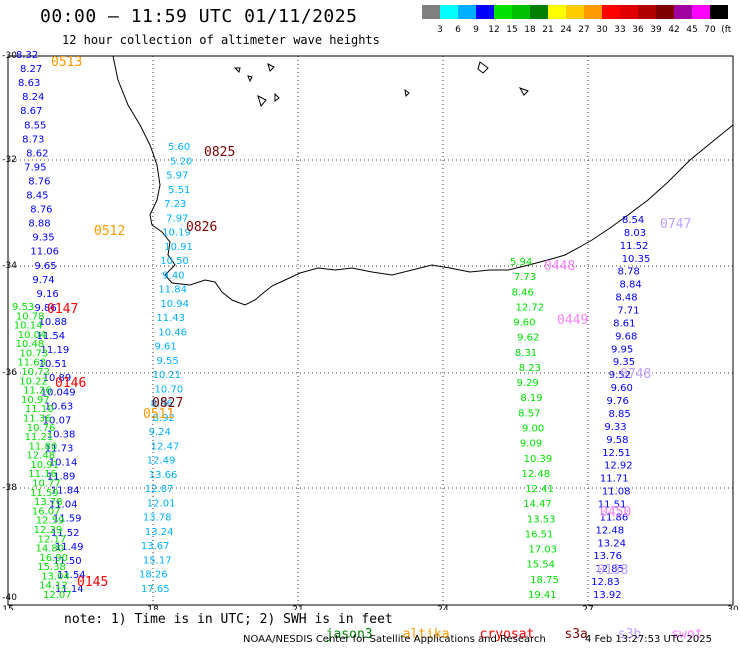 Image resolution: width=740 pixels, height=650 pixels. What do you see at coordinates (493, 30) in the screenshot?
I see `colorbar-label: 12` at bounding box center [493, 30].